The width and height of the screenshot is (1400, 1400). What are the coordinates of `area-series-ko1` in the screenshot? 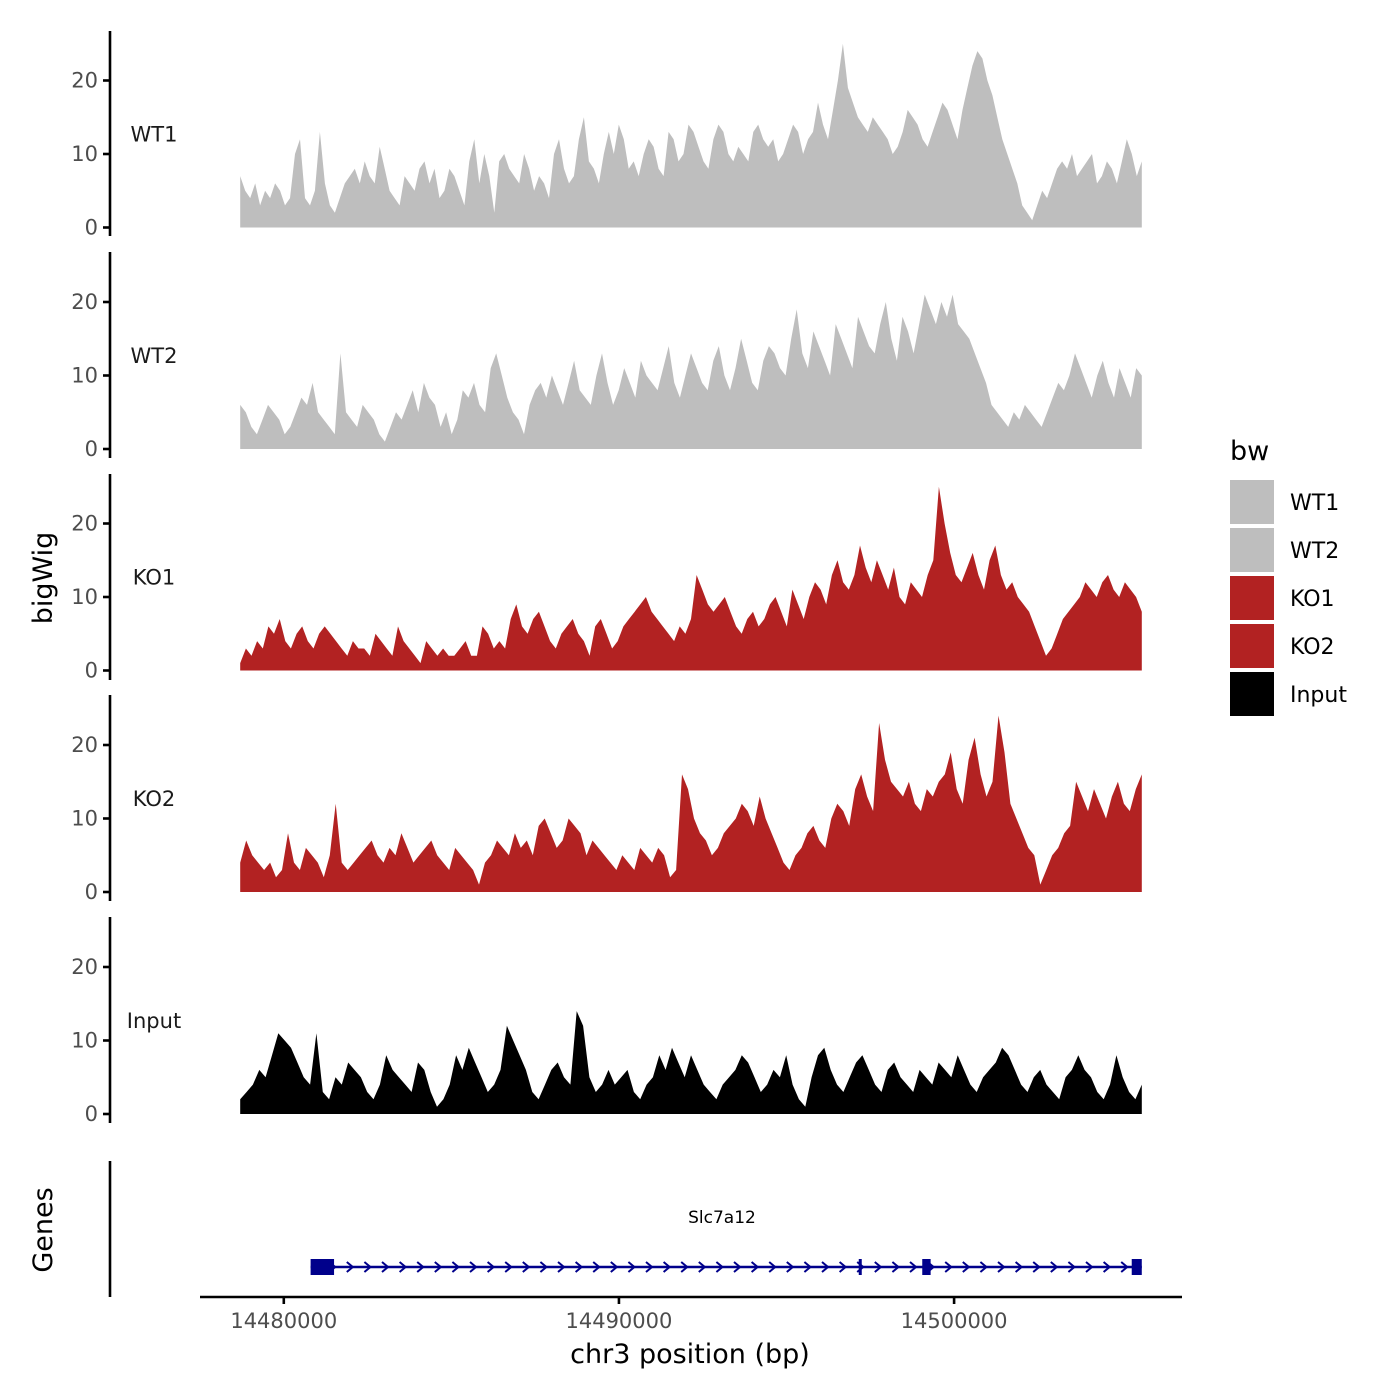 It's located at (691, 578).